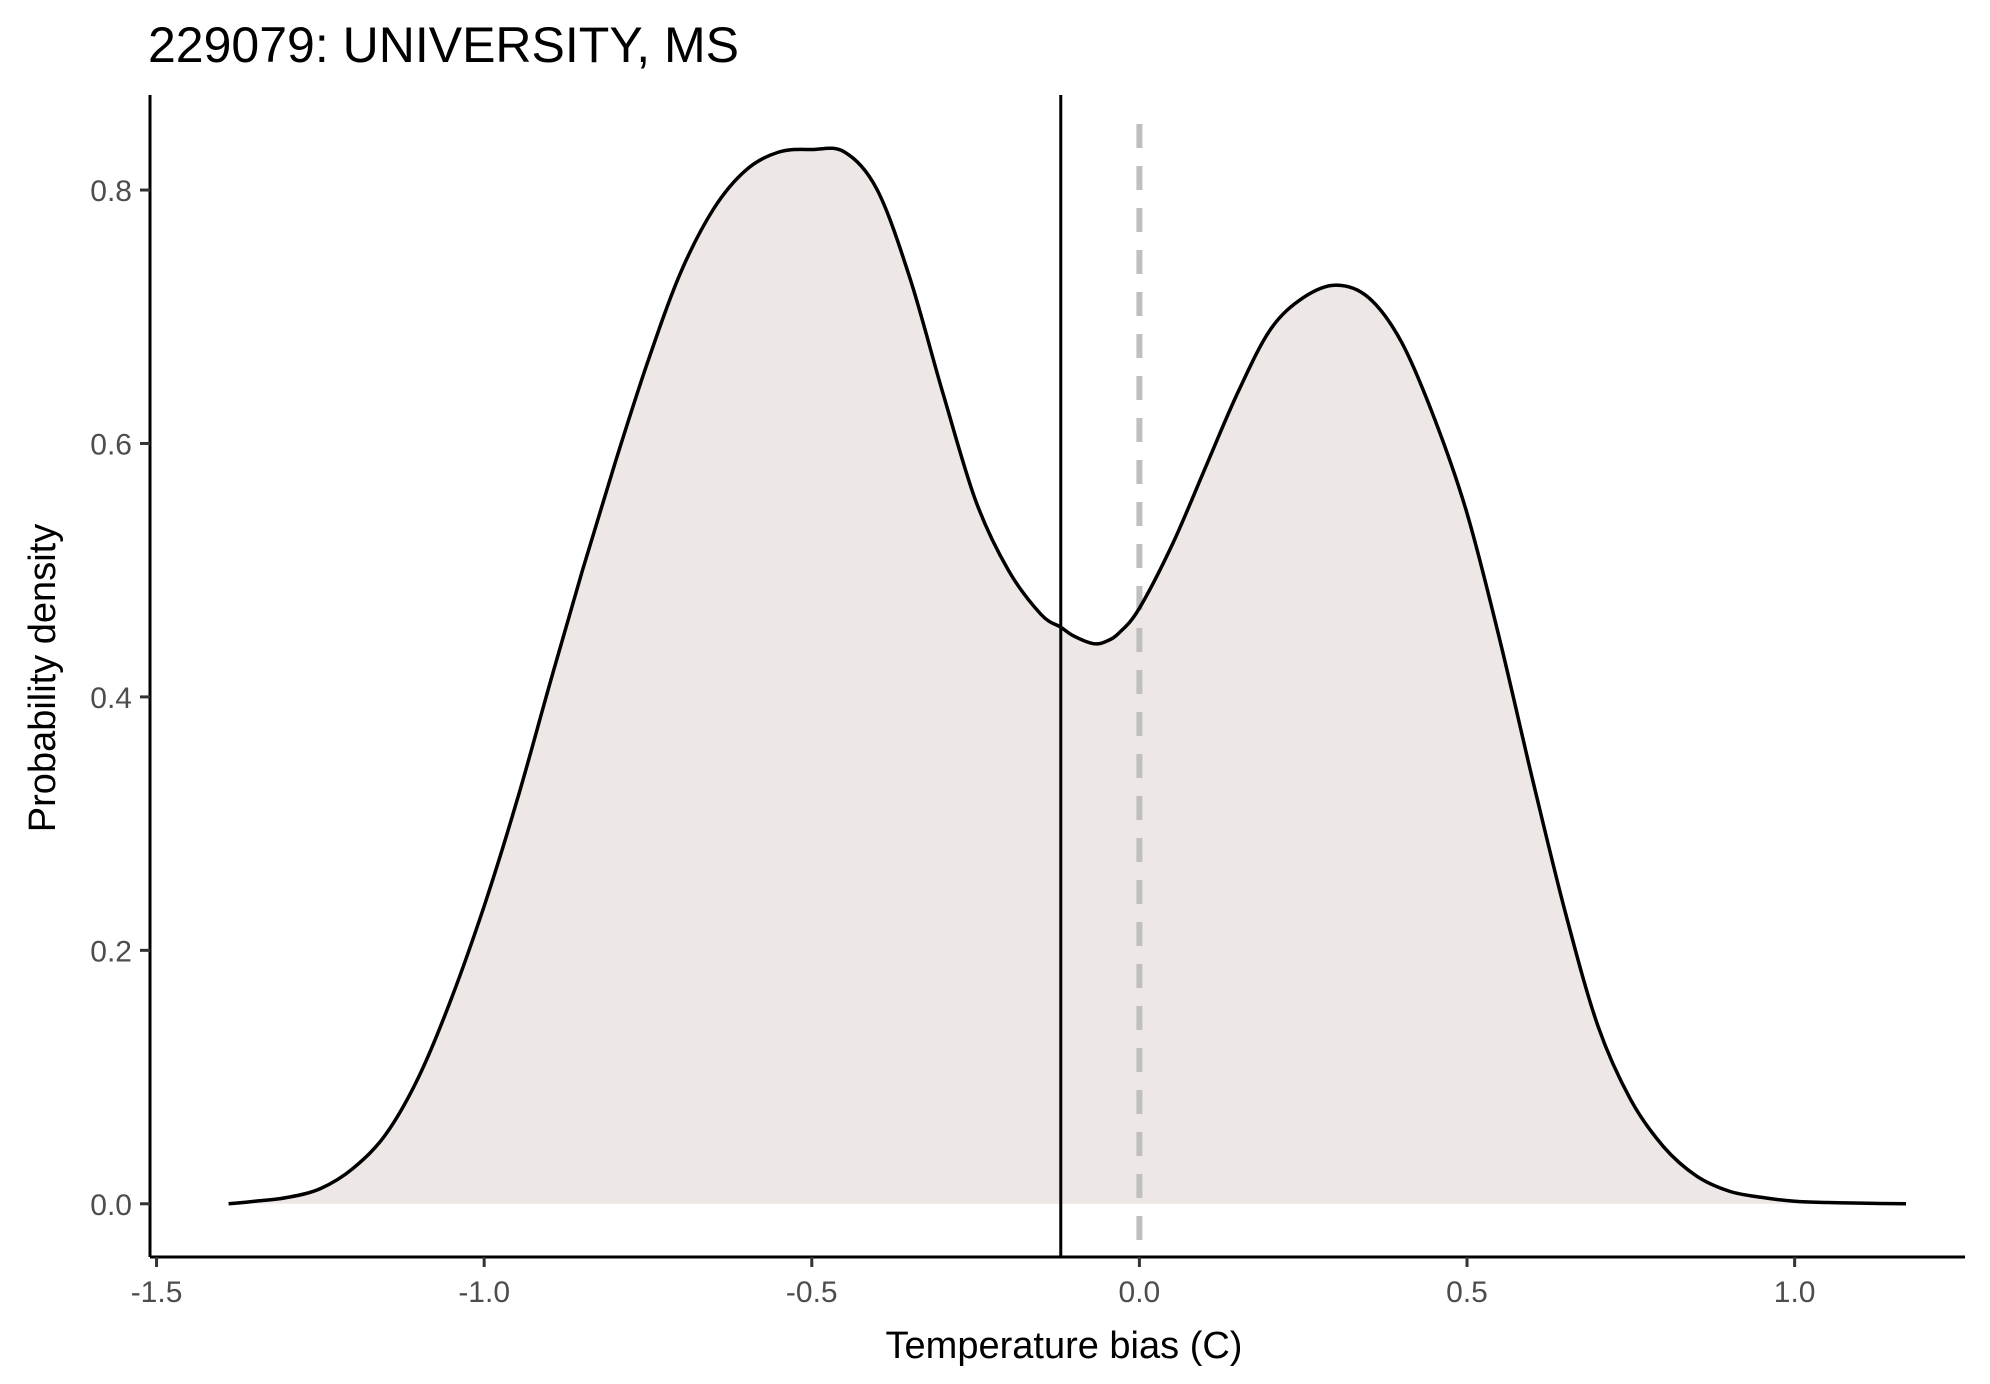  I want to click on x-axis-ticks: -1.5 -1.0 -0.5 0.0 0.5 1.0, so click(973, 1283).